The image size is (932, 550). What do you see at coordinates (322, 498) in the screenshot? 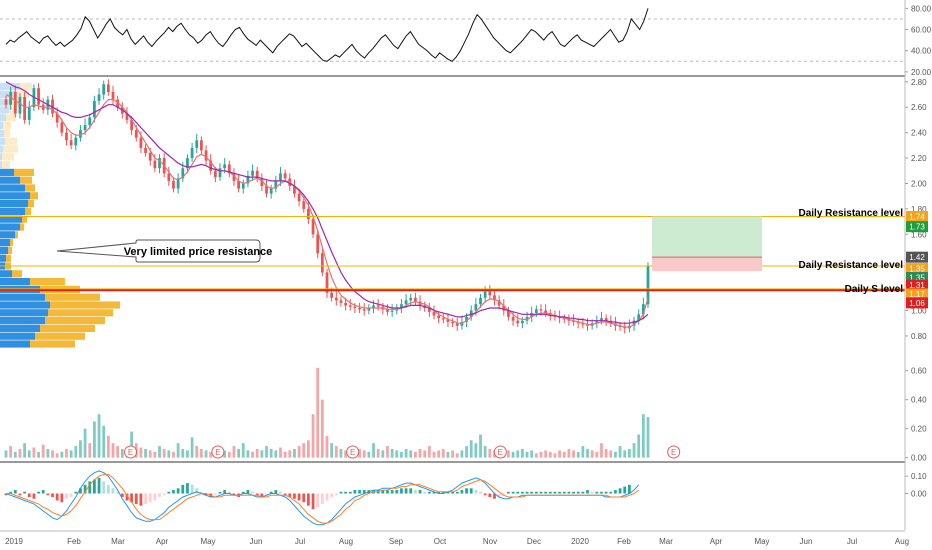
I see `macd-signal-line` at bounding box center [322, 498].